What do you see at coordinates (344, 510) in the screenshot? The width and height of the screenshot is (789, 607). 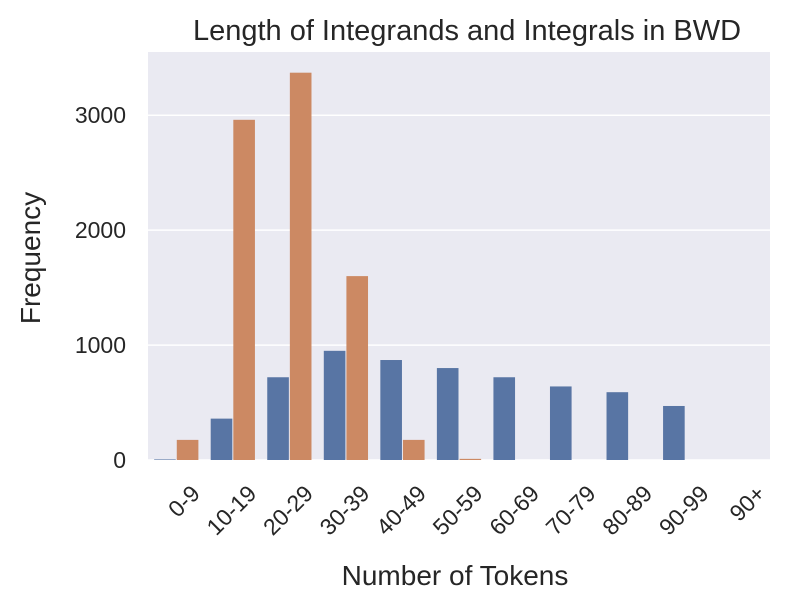 I see `x-tick-label: 30-39` at bounding box center [344, 510].